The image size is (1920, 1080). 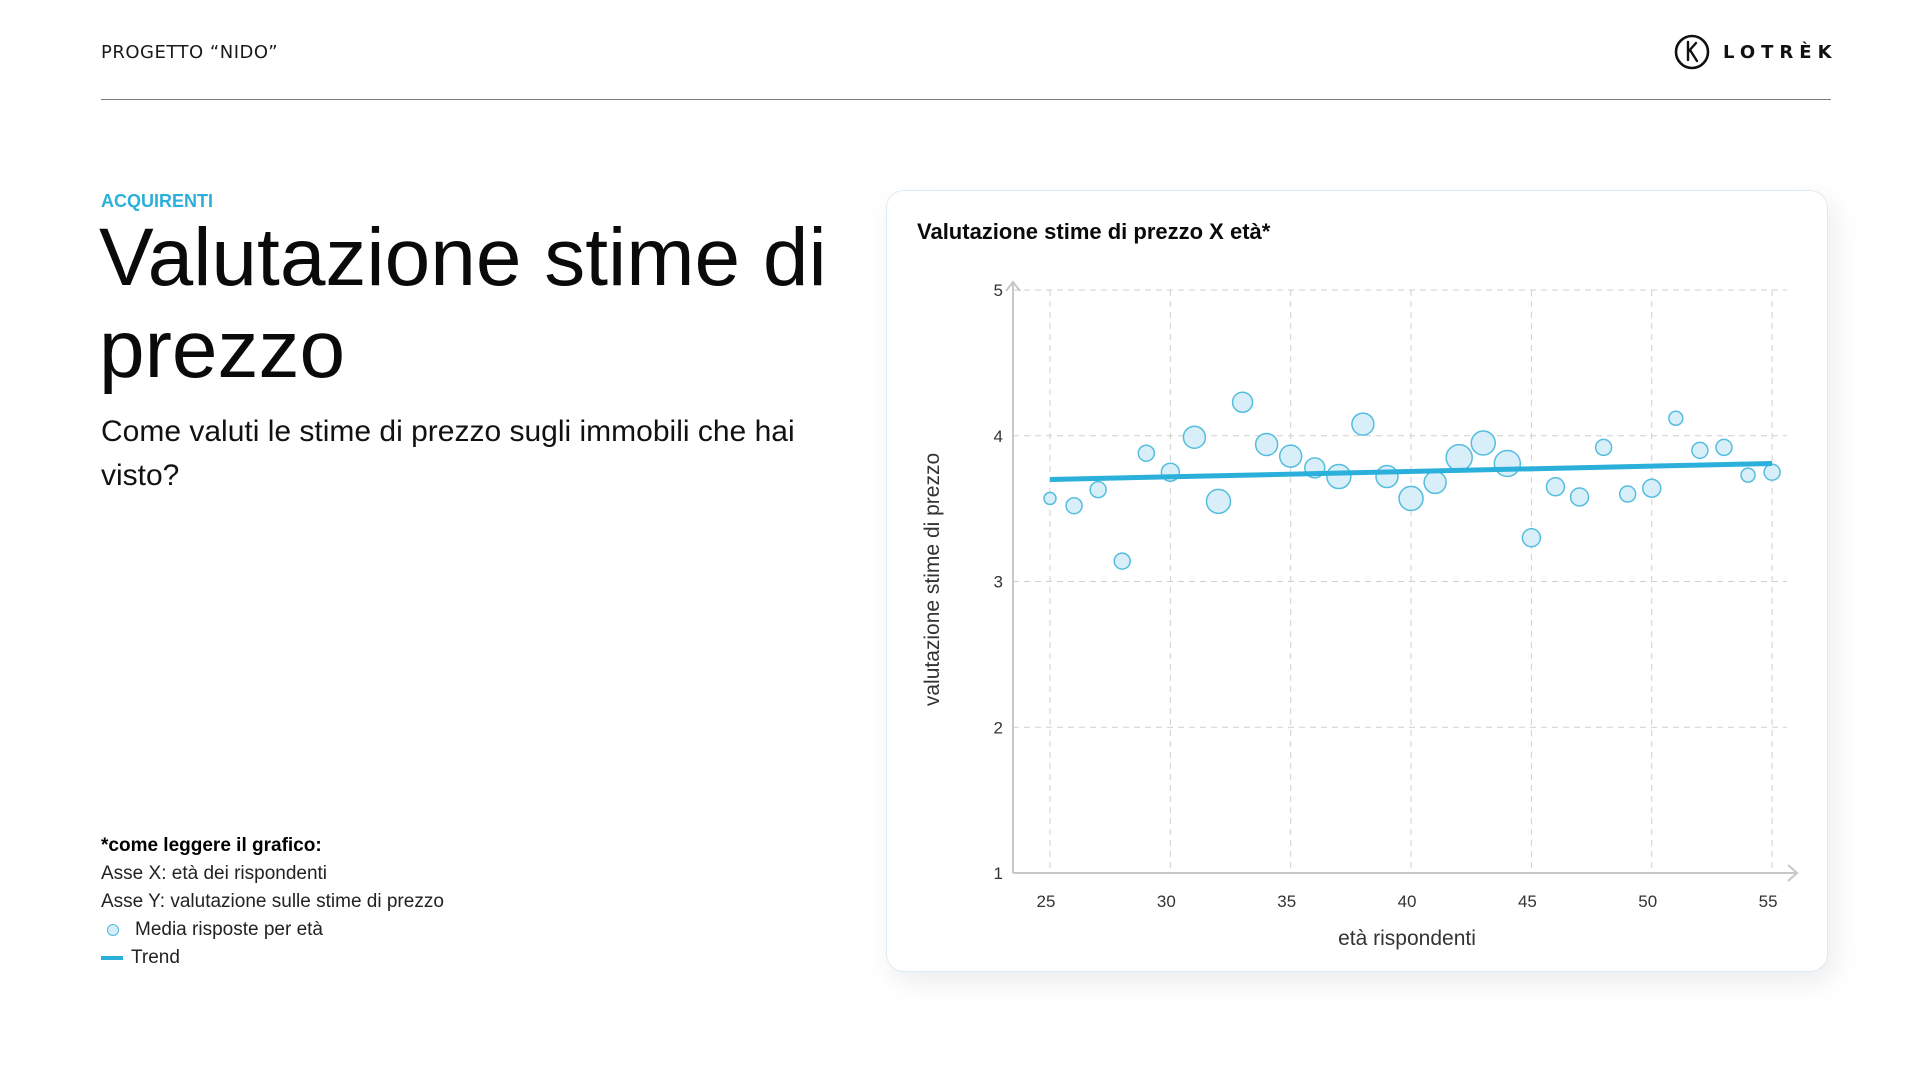 What do you see at coordinates (932, 579) in the screenshot?
I see `y-axis-label: valutazione stime di prezzo` at bounding box center [932, 579].